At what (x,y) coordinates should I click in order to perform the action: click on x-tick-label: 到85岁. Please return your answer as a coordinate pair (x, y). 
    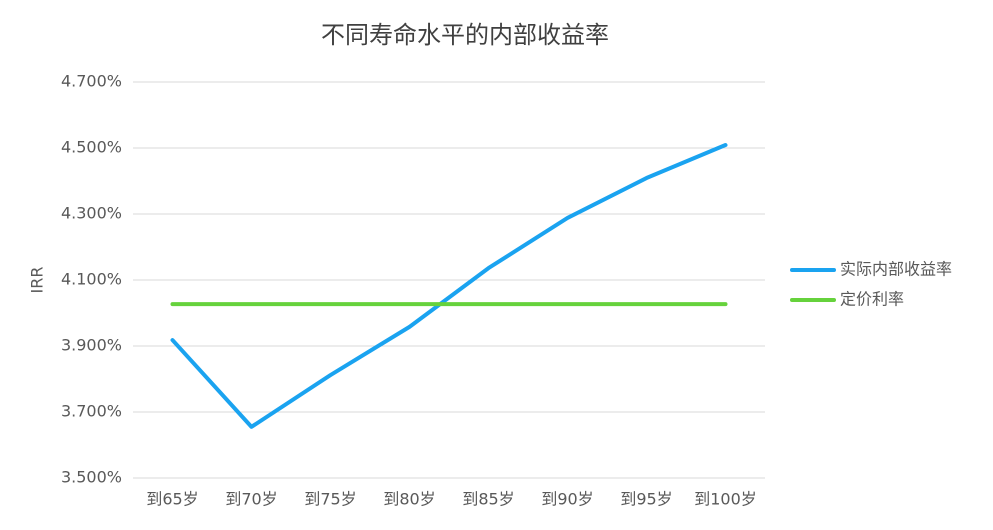
    Looking at the image, I should click on (488, 499).